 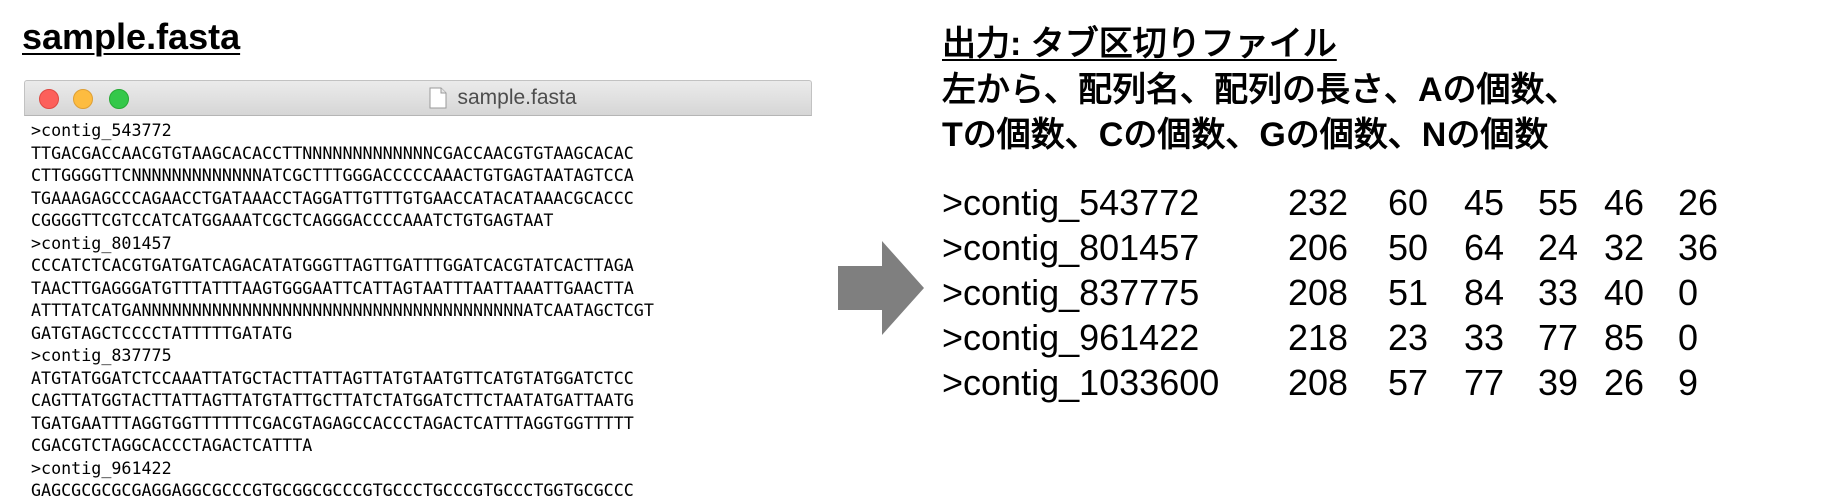 What do you see at coordinates (101, 130) in the screenshot?
I see `fasta-header-line: >contig_543772` at bounding box center [101, 130].